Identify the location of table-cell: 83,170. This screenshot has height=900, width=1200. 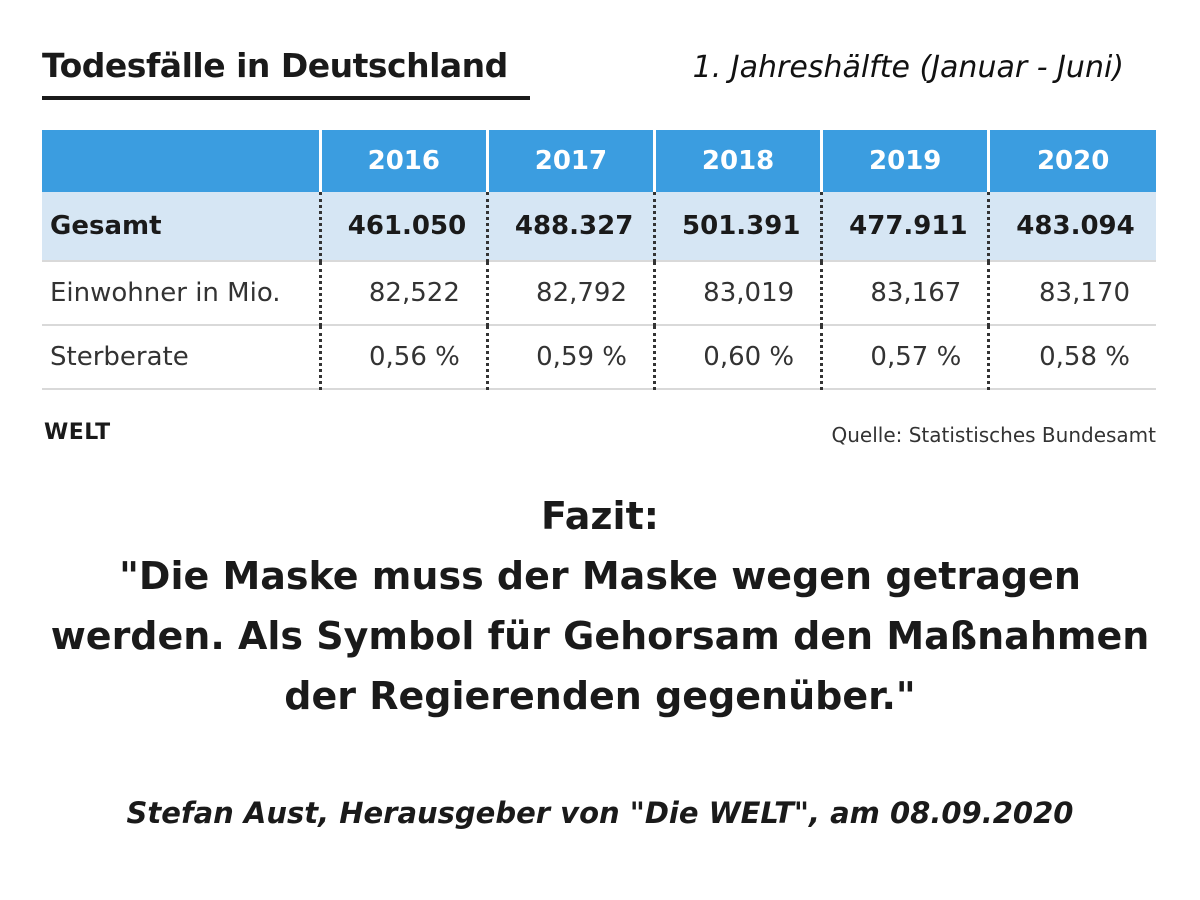
(1071, 293).